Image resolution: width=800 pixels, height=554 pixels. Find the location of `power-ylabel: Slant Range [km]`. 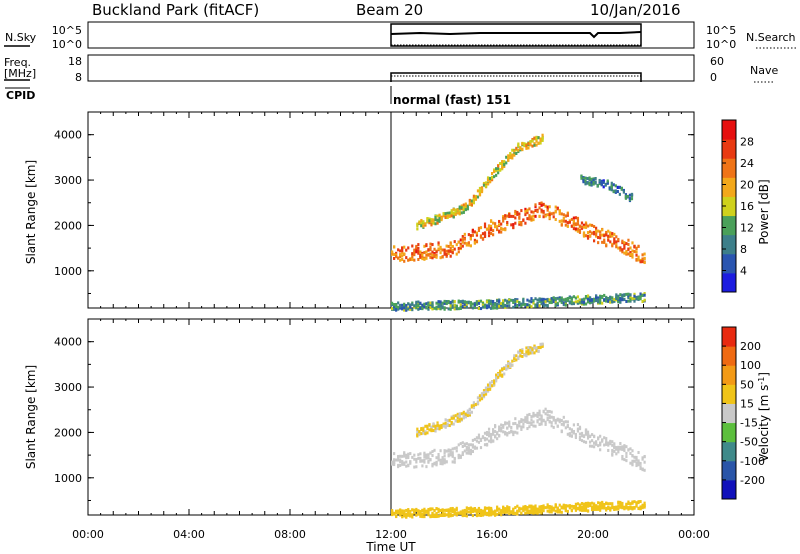

power-ylabel: Slant Range [km] is located at coordinates (31, 212).